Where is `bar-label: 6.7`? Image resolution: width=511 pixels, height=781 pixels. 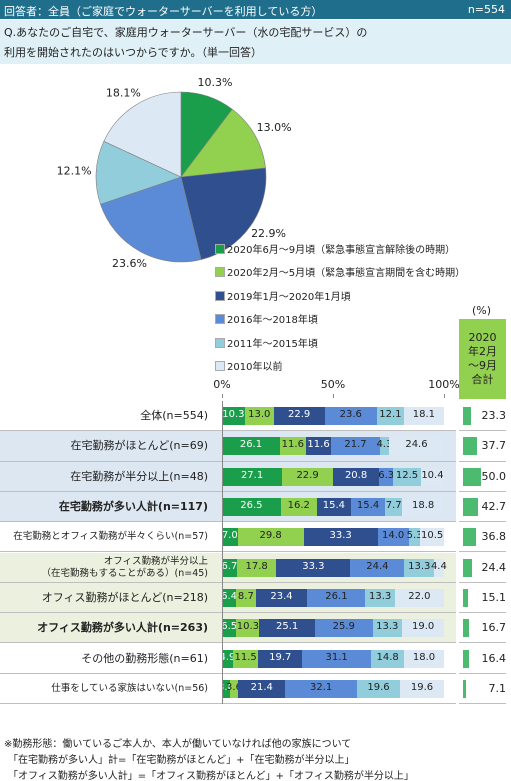 bar-label: 6.7 is located at coordinates (229, 566).